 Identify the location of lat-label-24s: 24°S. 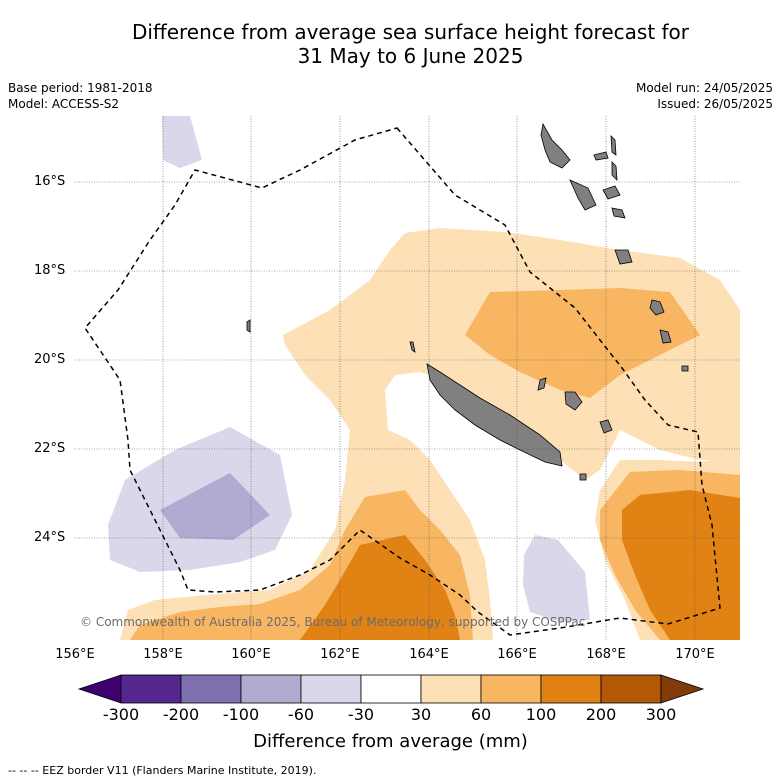
(50, 537).